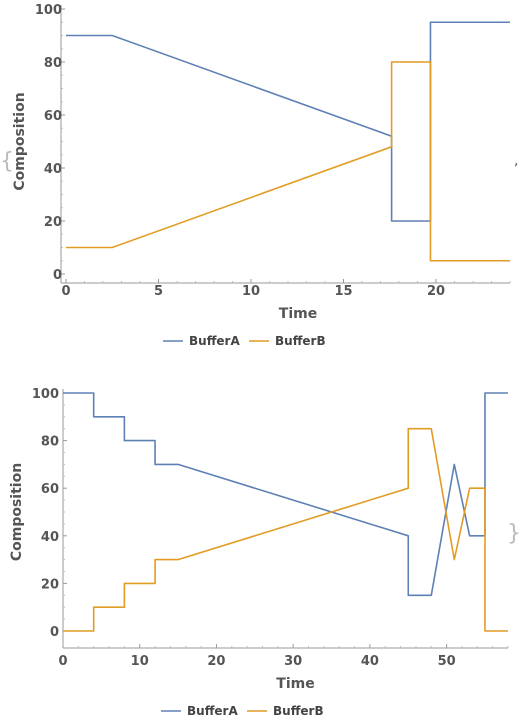  Describe the element at coordinates (343, 291) in the screenshot. I see `x-tick-label: 15` at that location.